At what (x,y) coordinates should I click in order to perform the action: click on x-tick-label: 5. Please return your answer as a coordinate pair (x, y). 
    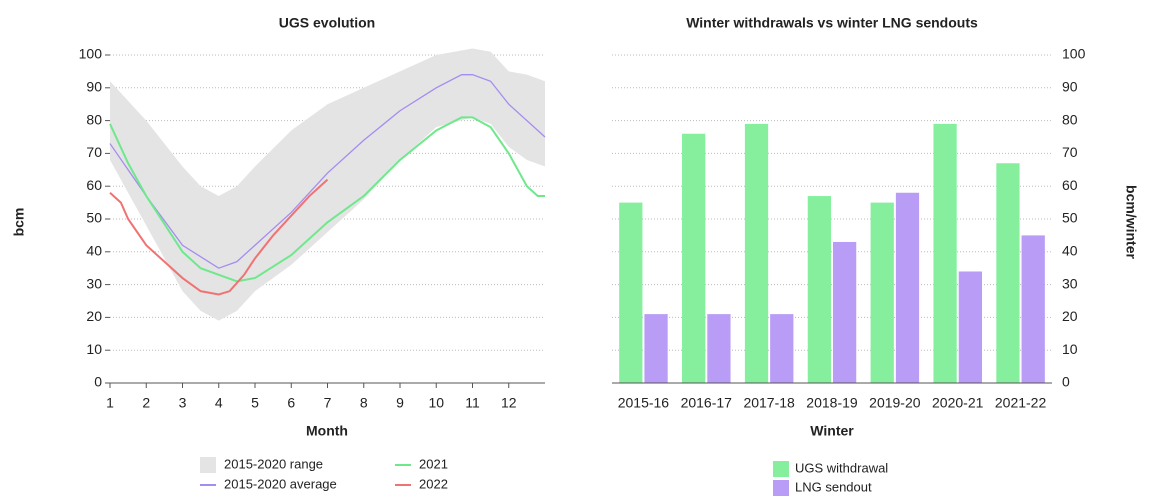
    Looking at the image, I should click on (255, 403).